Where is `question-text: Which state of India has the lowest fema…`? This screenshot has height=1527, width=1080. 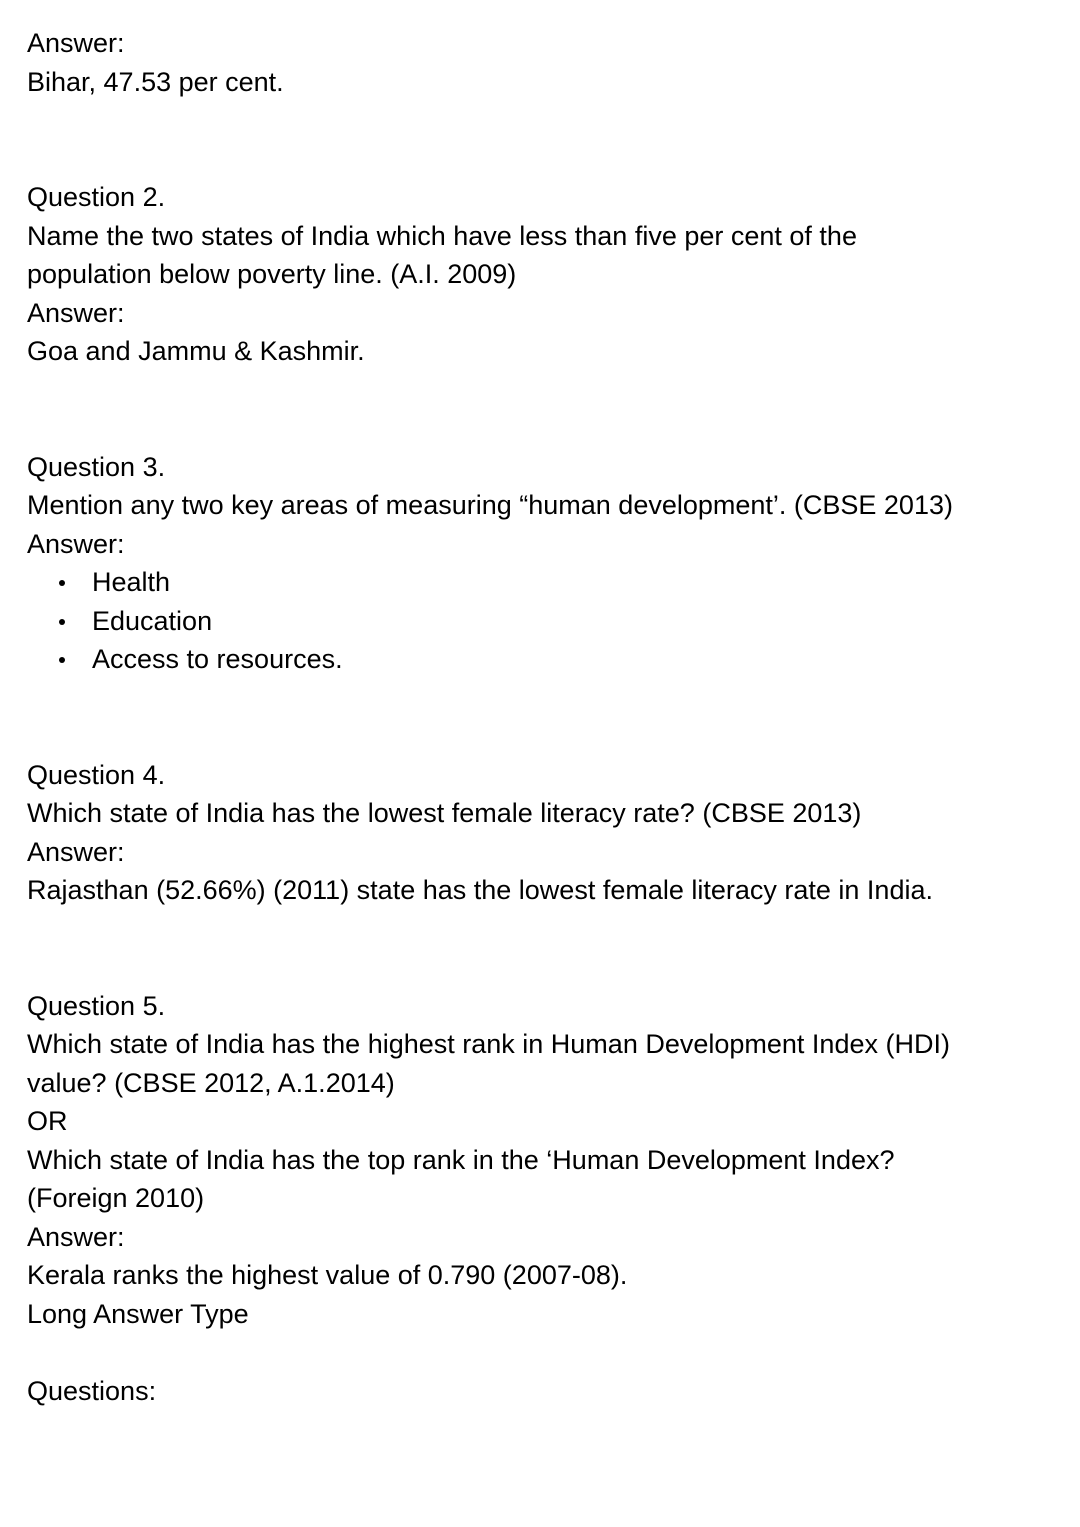 question-text: Which state of India has the lowest fema… is located at coordinates (444, 813).